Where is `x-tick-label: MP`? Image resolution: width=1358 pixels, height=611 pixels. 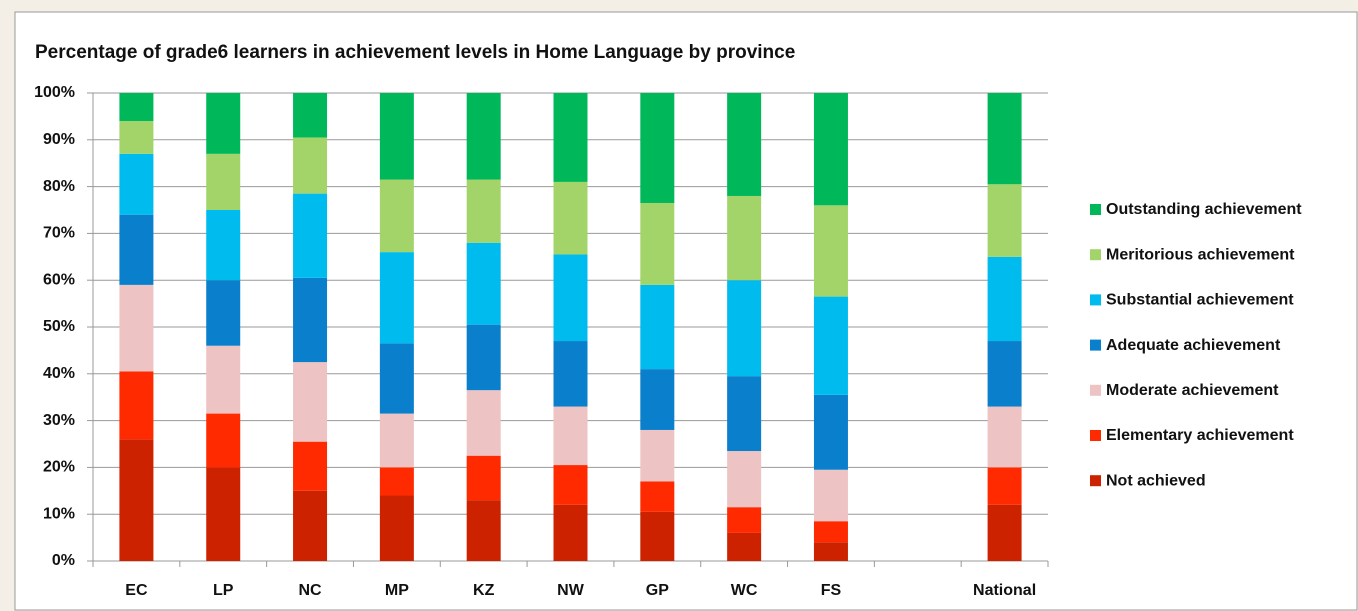
x-tick-label: MP is located at coordinates (397, 590).